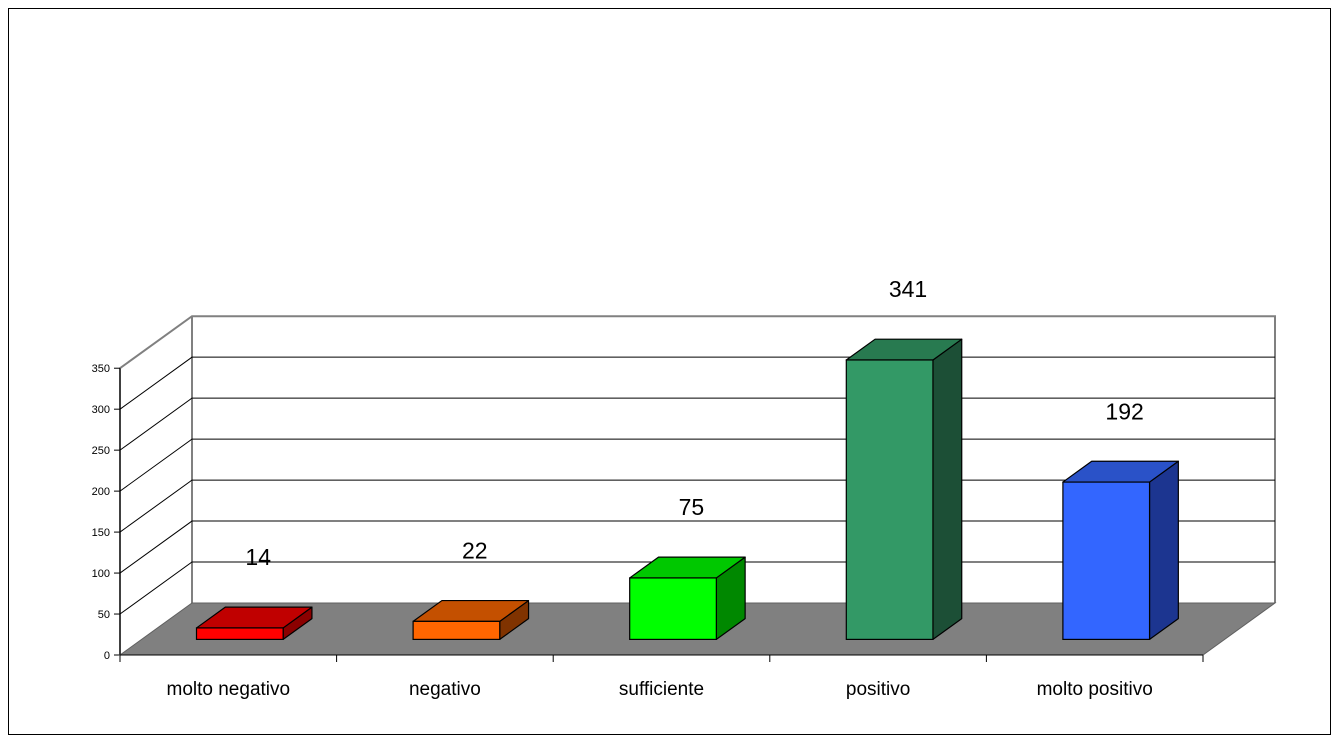 The height and width of the screenshot is (748, 1339). Describe the element at coordinates (101, 369) in the screenshot. I see `y-tick-label: 350` at that location.